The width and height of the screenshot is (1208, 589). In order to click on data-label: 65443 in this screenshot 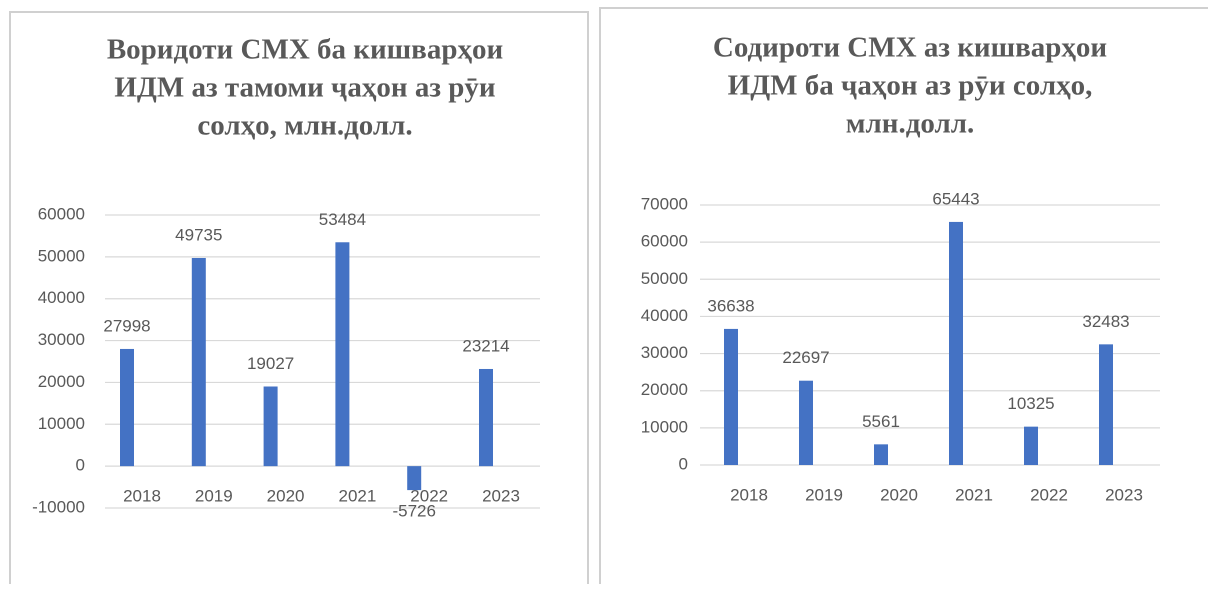, I will do `click(955, 198)`.